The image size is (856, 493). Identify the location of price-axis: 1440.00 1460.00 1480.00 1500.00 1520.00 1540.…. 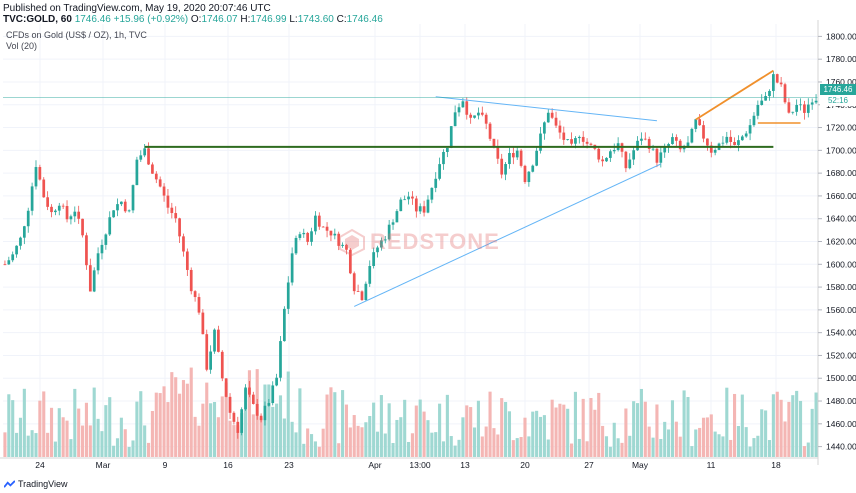
(836, 232).